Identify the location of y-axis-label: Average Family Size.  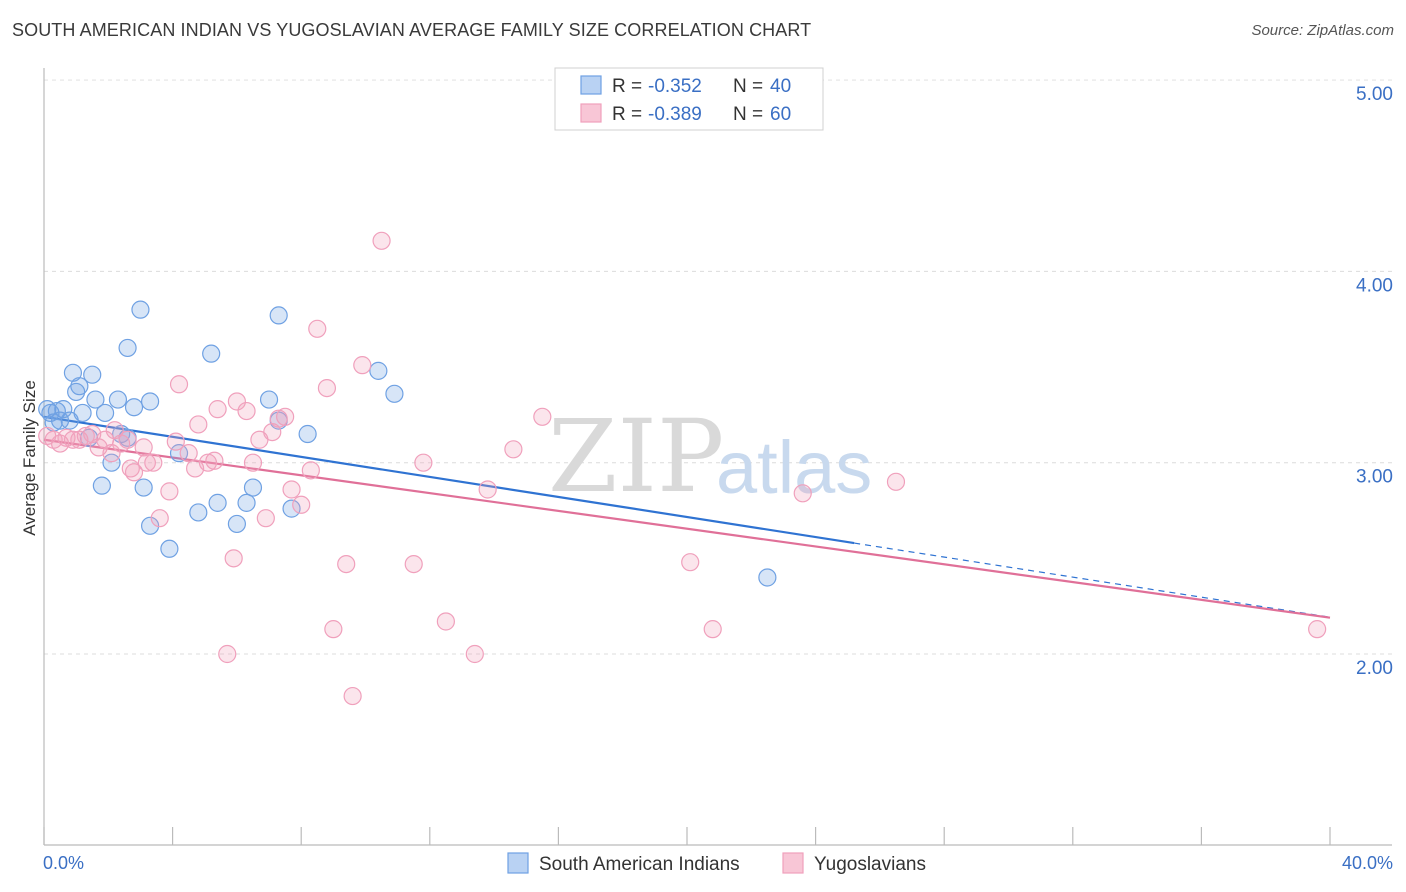
(29, 458).